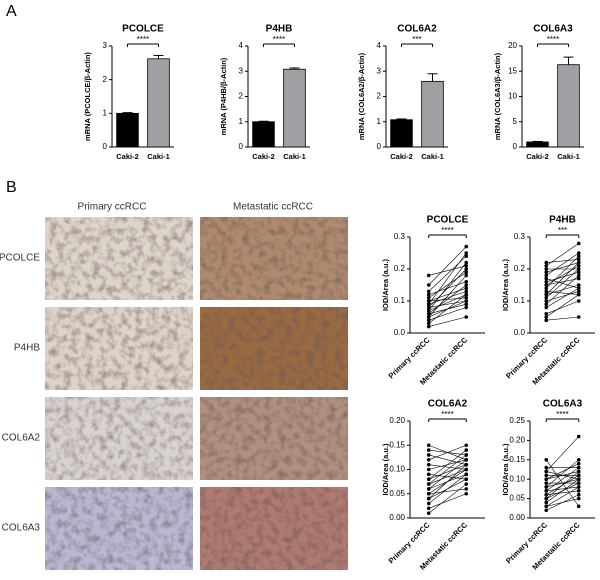 The height and width of the screenshot is (580, 600). I want to click on y-tick-label: 0.00, so click(397, 517).